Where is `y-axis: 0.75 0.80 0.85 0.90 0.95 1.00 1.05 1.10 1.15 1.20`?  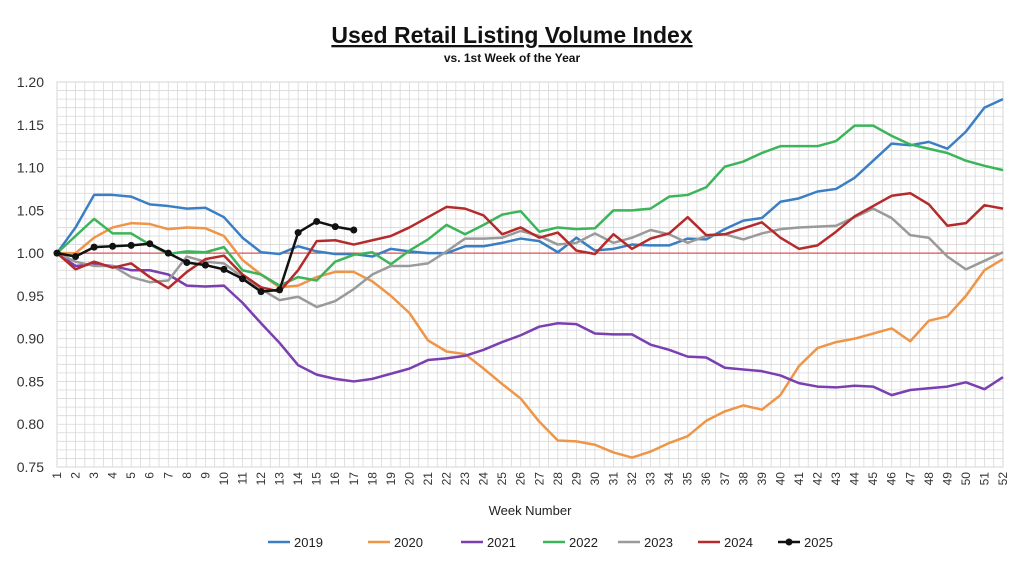
y-axis: 0.75 0.80 0.85 0.90 0.95 1.00 1.05 1.10 1.15 1.20 is located at coordinates (30, 274).